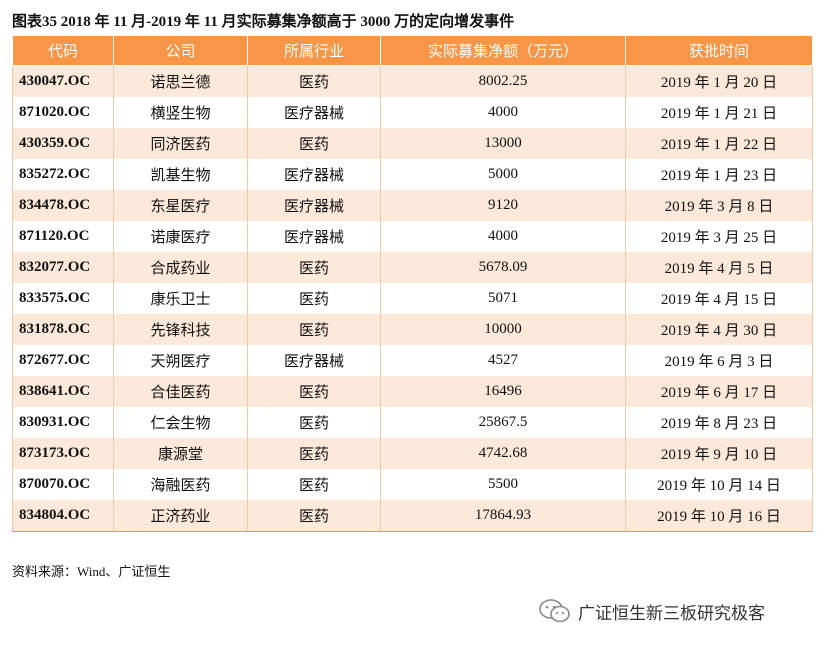 This screenshot has height=647, width=823. I want to click on table-cell: 2019 年 1 月 23 日, so click(719, 174).